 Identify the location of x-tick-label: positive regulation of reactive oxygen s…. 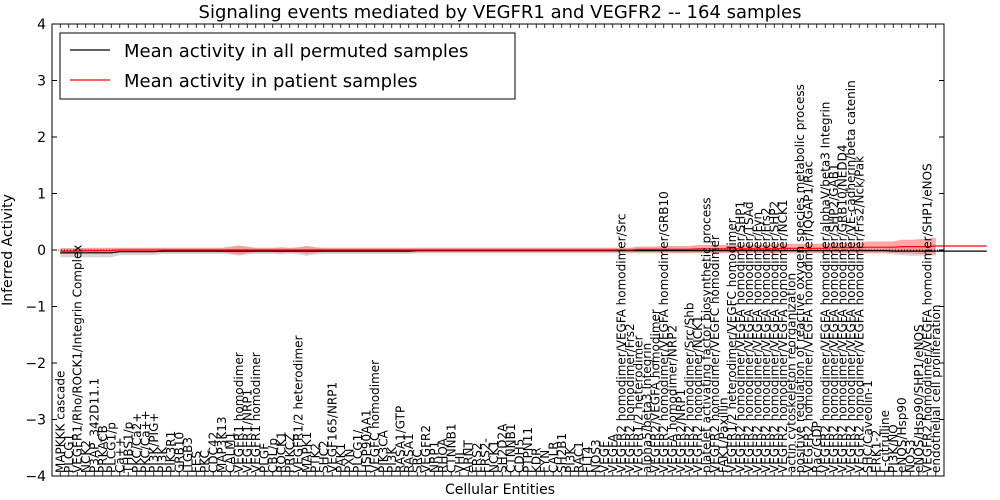
(800, 278).